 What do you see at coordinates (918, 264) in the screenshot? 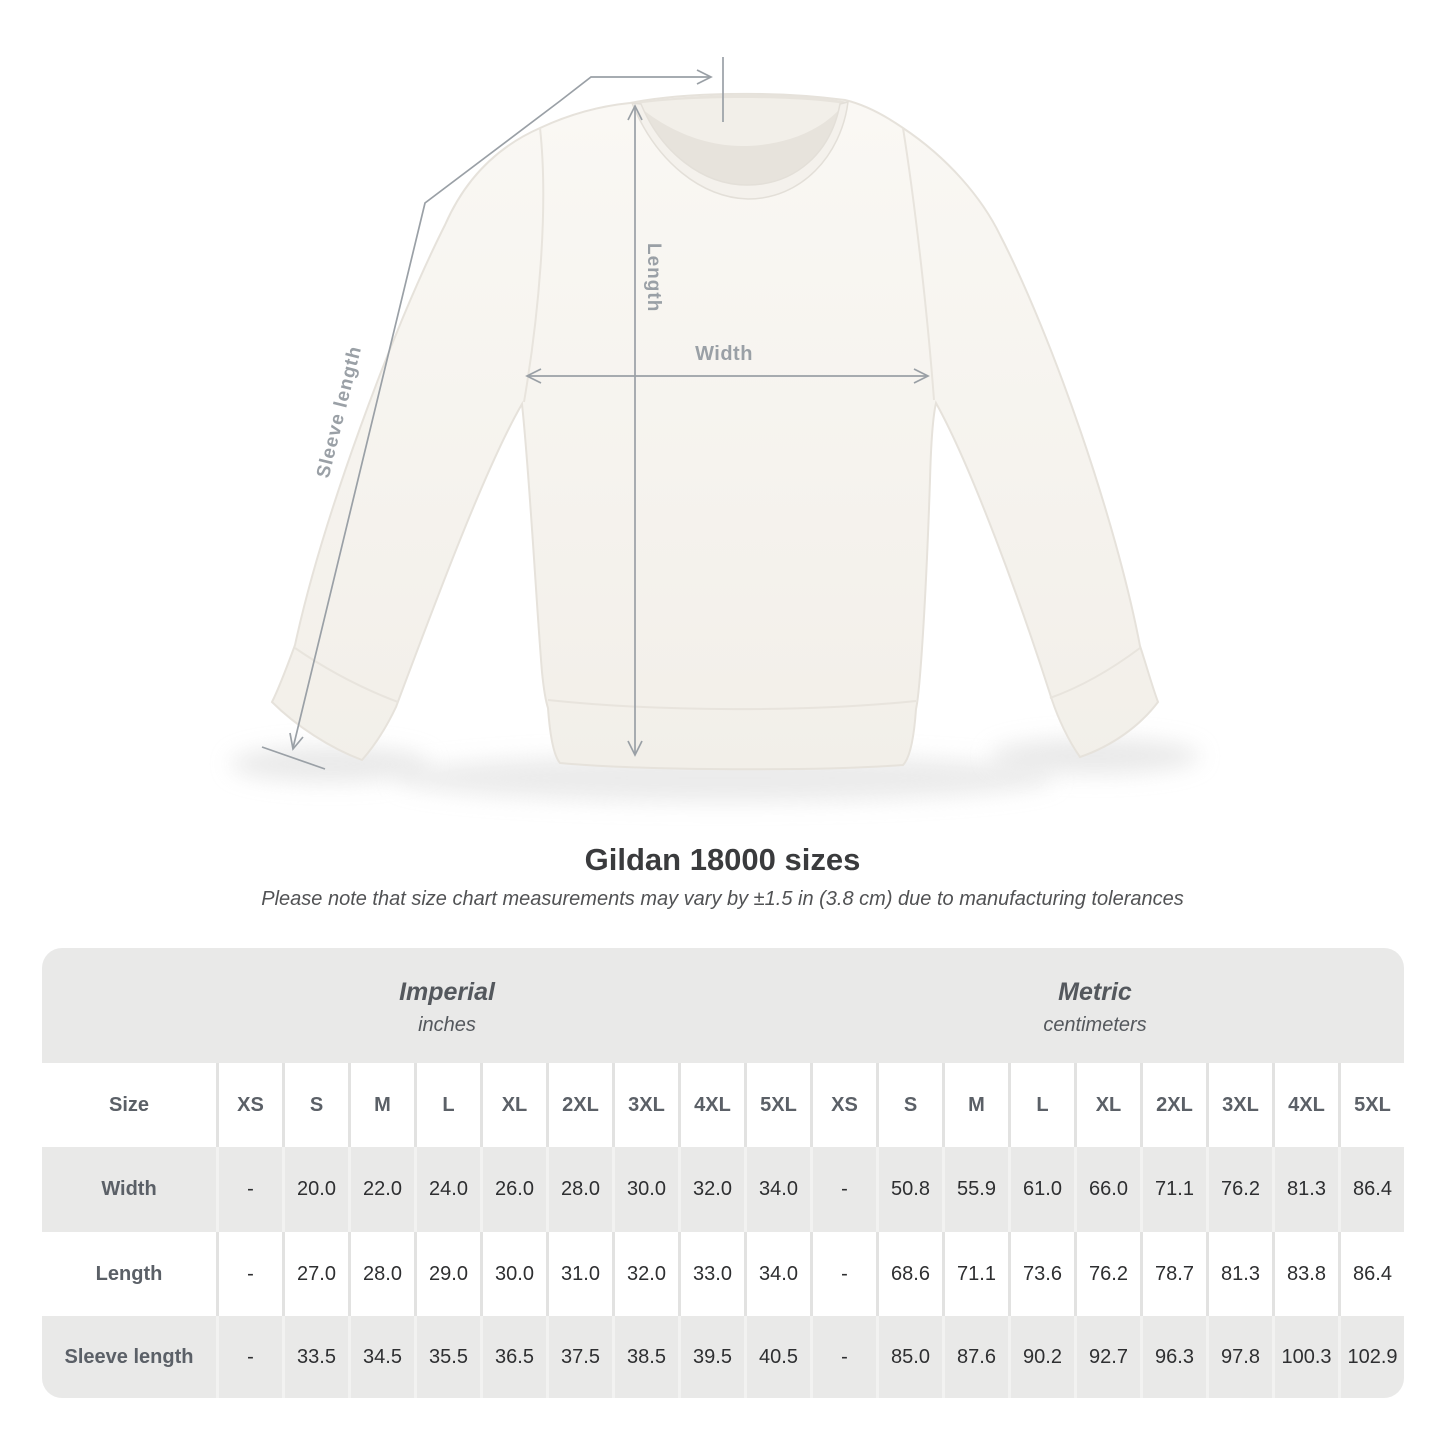
I see `right-sleeve-seam` at bounding box center [918, 264].